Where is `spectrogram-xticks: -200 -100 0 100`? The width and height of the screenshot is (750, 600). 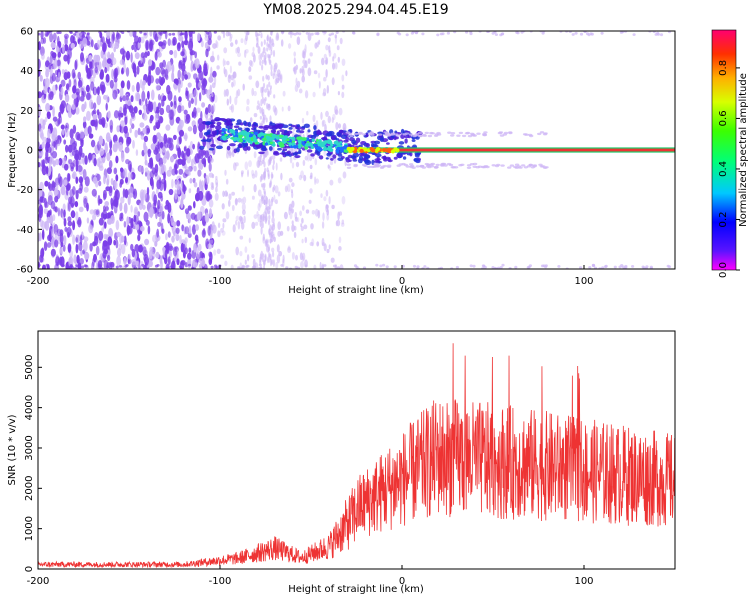 spectrogram-xticks: -200 -100 0 100 is located at coordinates (310, 276).